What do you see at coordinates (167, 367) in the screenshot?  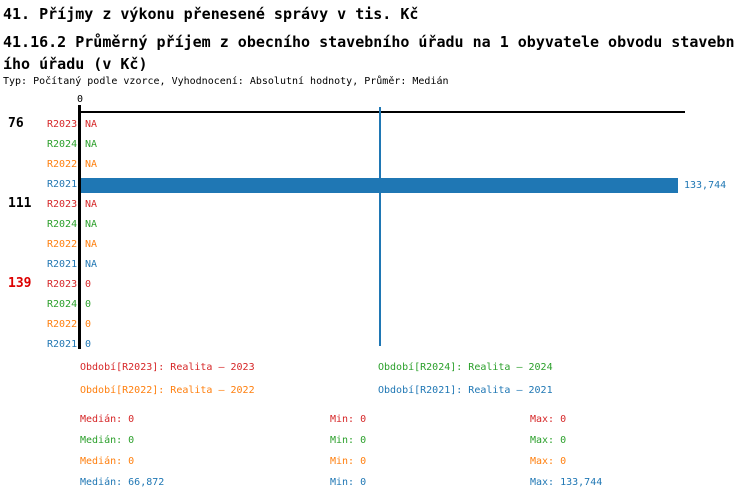 I see `legend-entry-r2023: Období[R2023]: Realita – 2023` at bounding box center [167, 367].